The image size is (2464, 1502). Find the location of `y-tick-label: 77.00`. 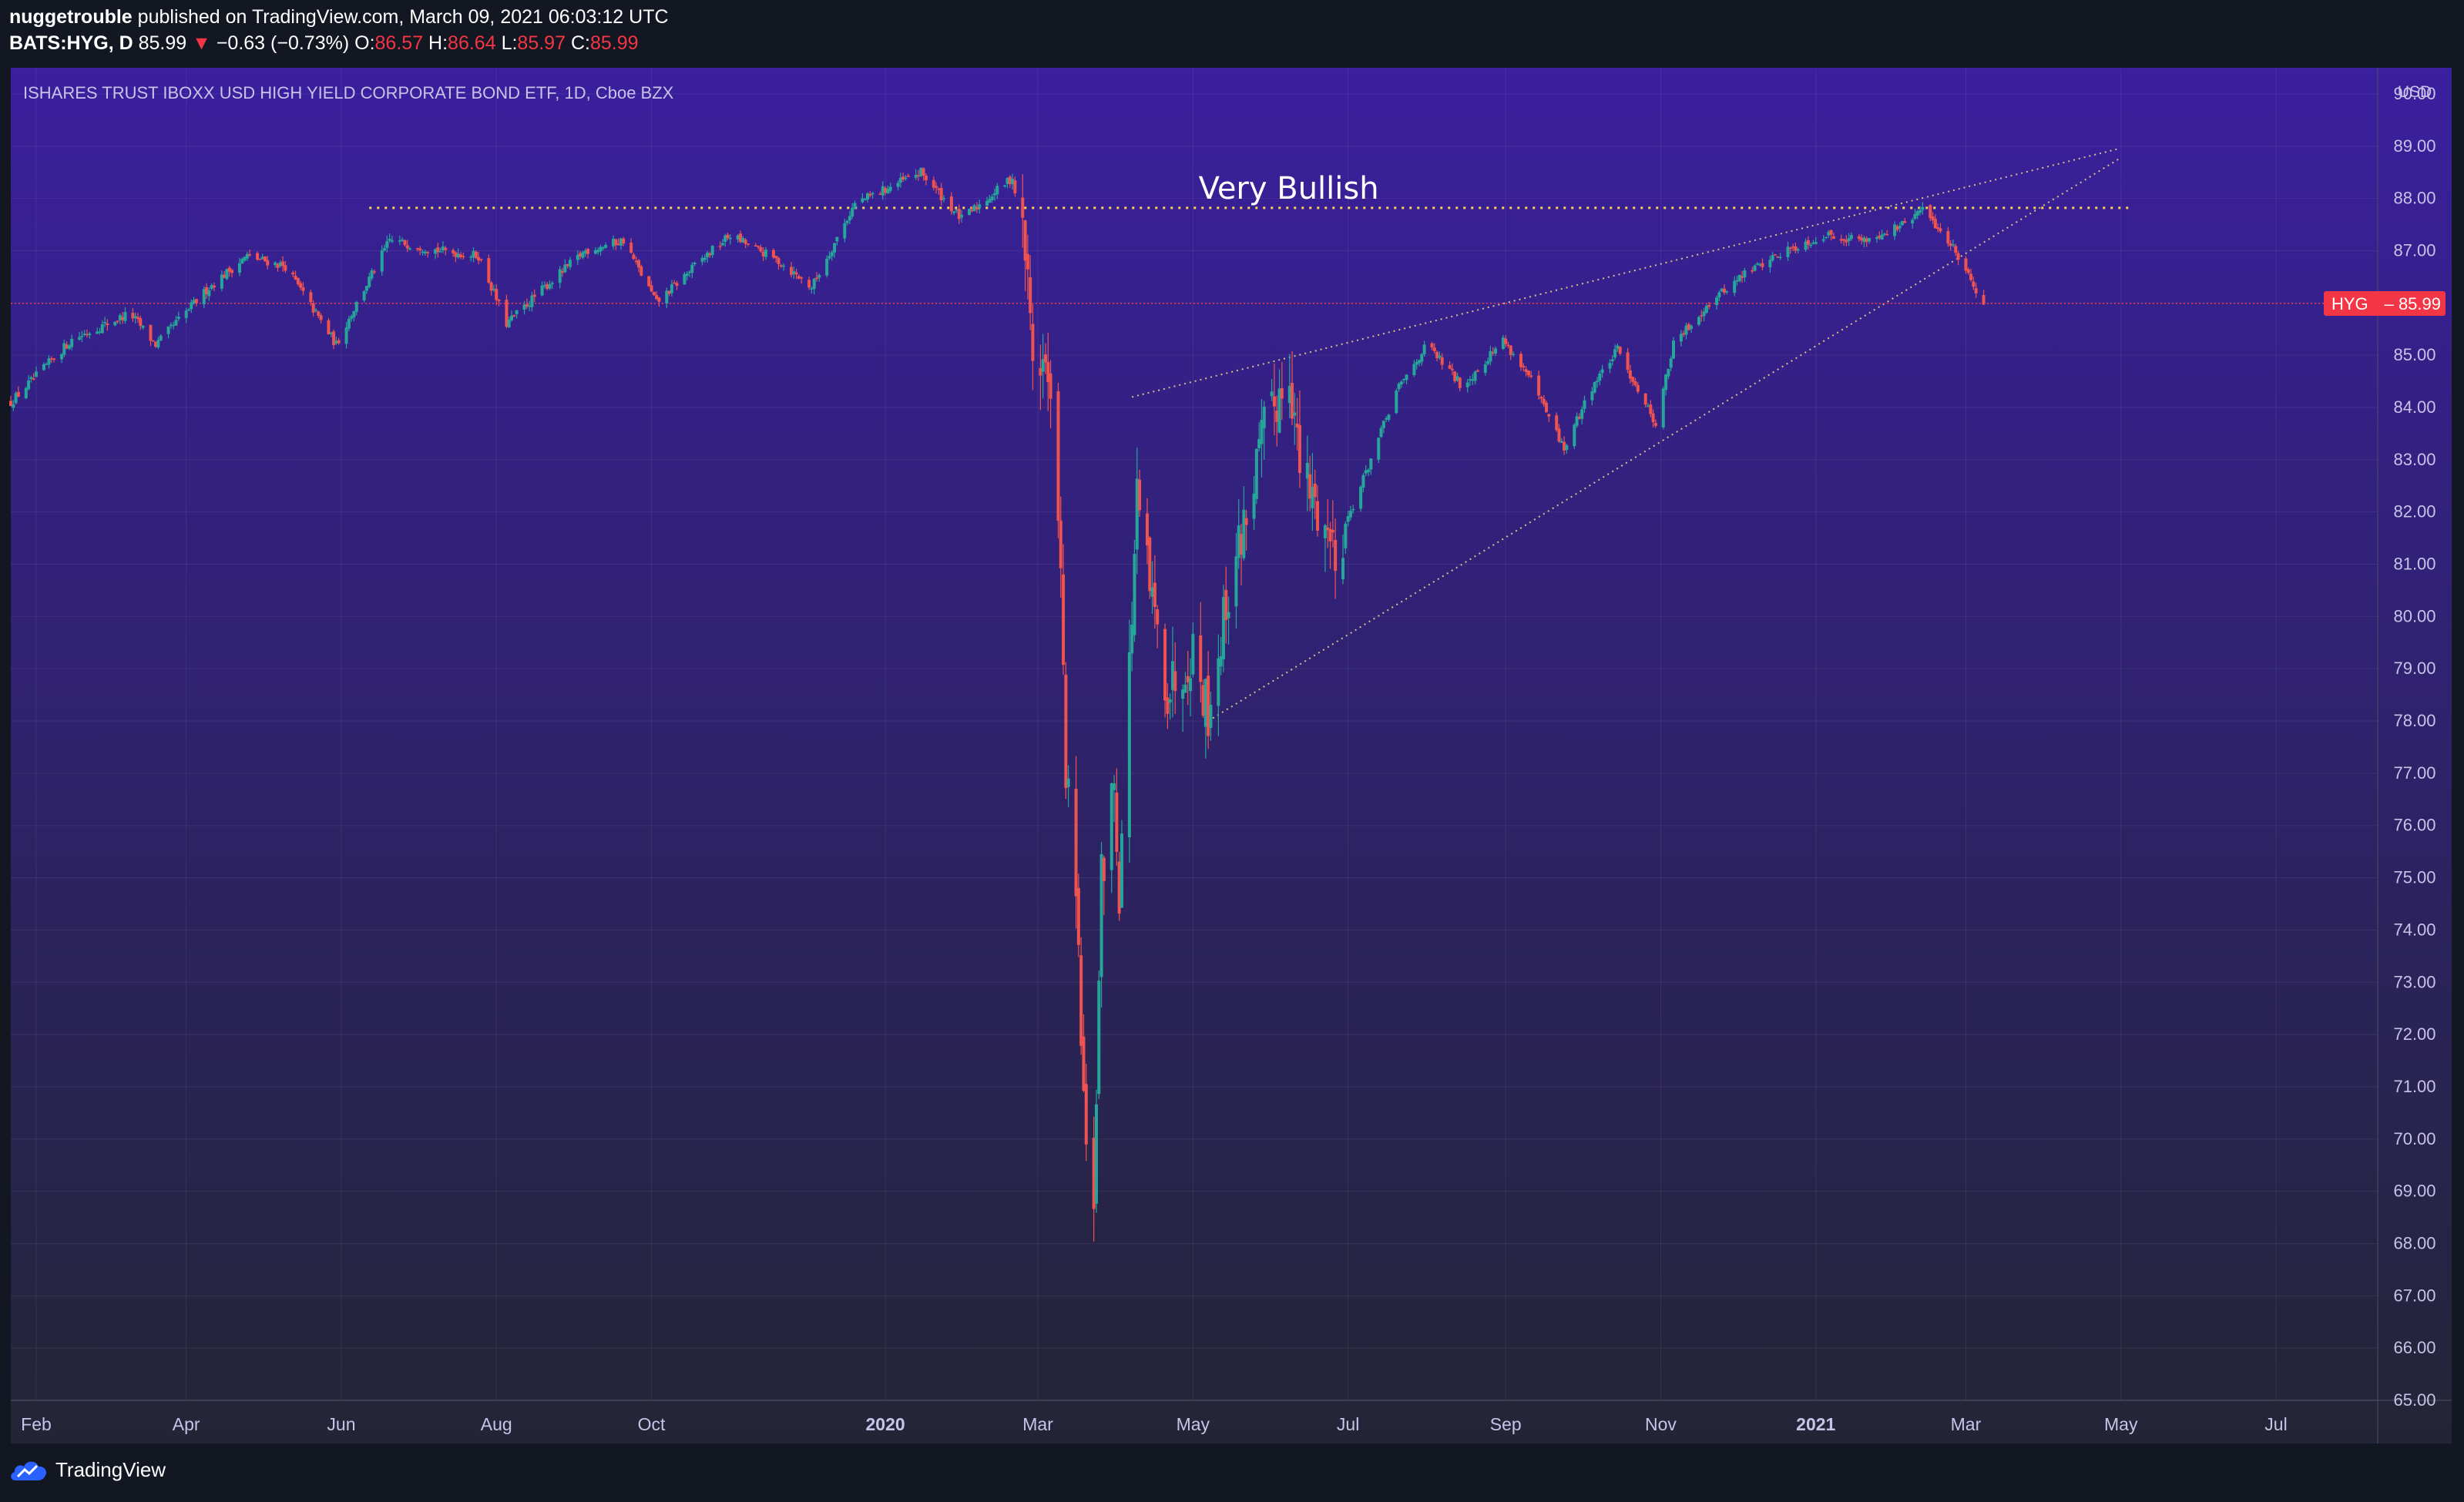

y-tick-label: 77.00 is located at coordinates (2414, 773).